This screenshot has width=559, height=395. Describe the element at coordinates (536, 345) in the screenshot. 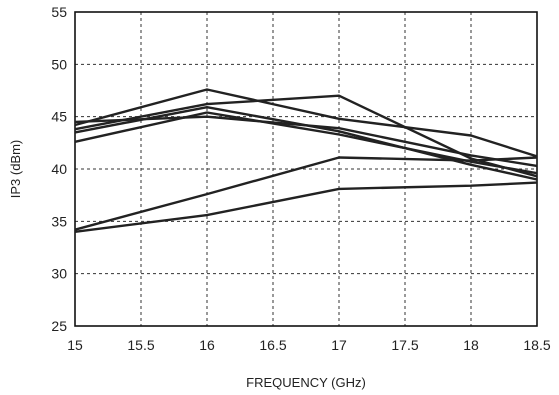

I see `x-tick-label: 18.5` at that location.